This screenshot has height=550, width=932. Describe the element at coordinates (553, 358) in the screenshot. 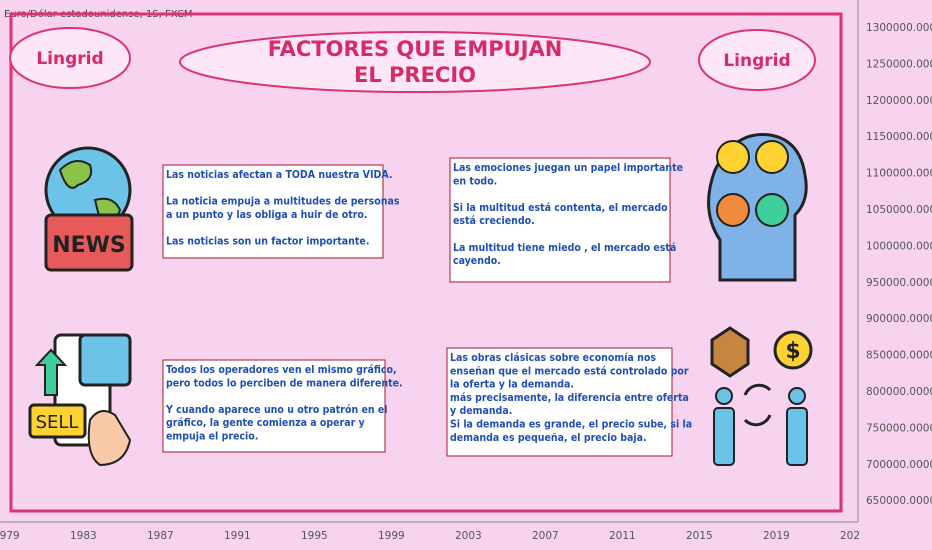

I see `box-line: Las obras clásicas sobre economía nos` at that location.